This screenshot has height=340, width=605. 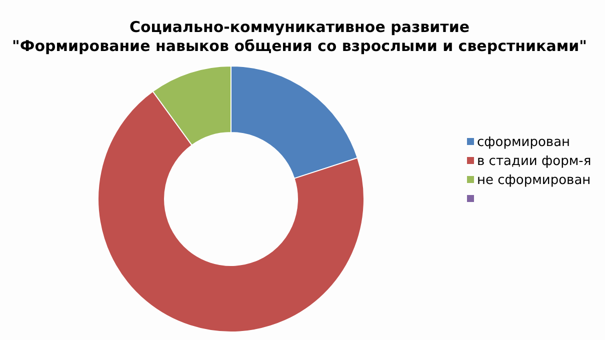 I want to click on legend-label: не сформирован, so click(x=534, y=180).